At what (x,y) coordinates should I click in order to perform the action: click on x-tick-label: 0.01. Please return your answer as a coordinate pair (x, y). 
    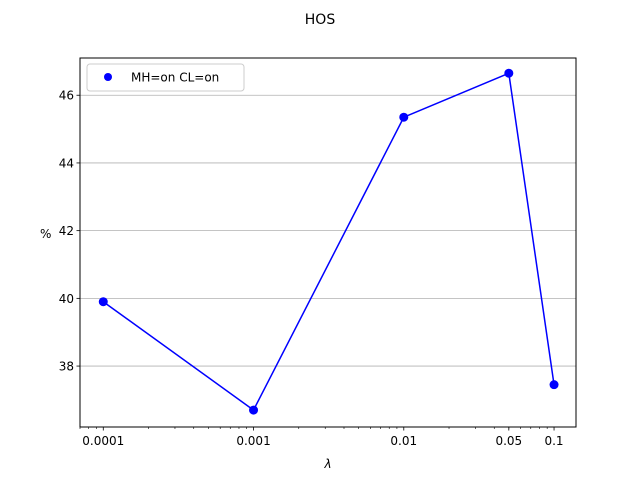
    Looking at the image, I should click on (403, 441).